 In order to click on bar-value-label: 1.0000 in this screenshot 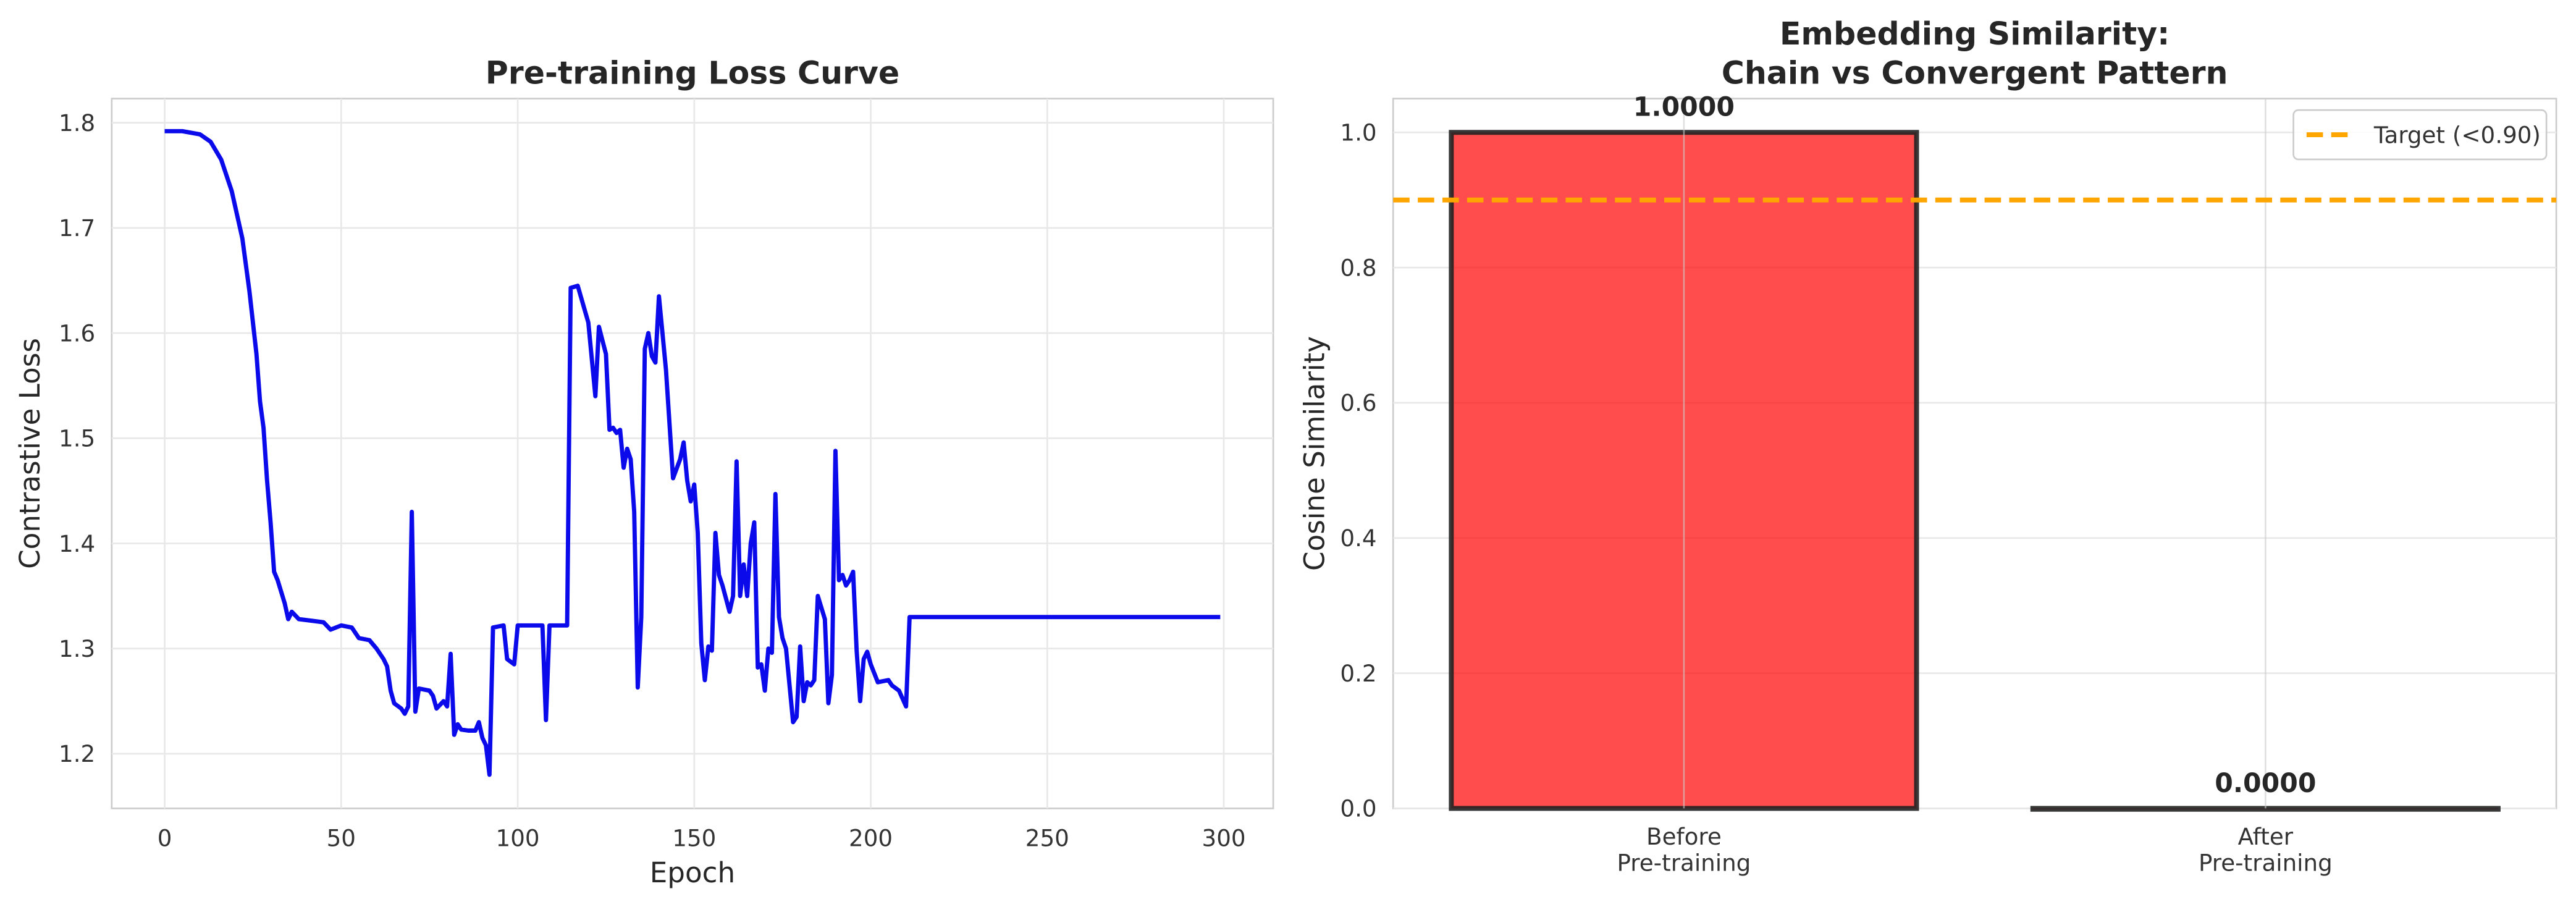, I will do `click(1684, 108)`.